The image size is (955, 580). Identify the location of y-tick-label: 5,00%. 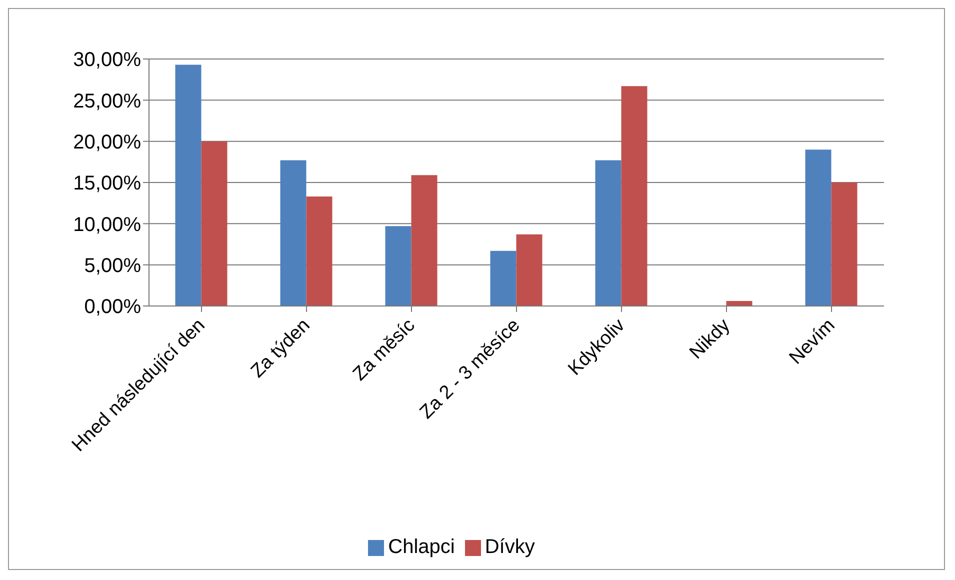
(113, 265).